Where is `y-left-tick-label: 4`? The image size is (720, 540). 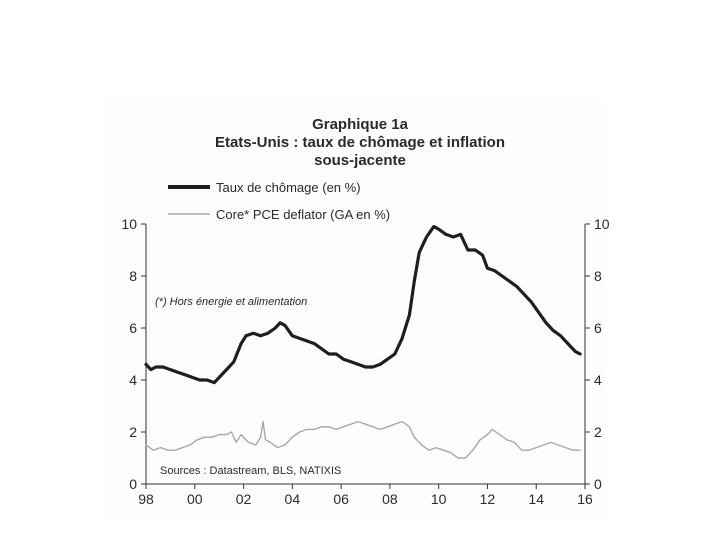 y-left-tick-label: 4 is located at coordinates (133, 380).